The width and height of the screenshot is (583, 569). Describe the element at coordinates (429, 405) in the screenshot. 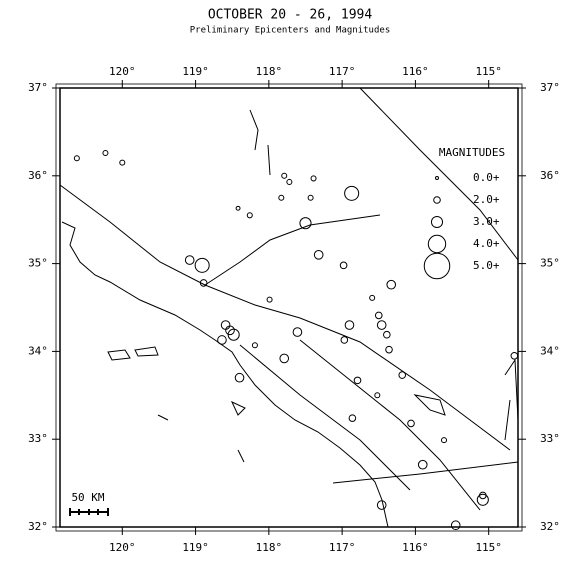

I see `salton-sea` at that location.